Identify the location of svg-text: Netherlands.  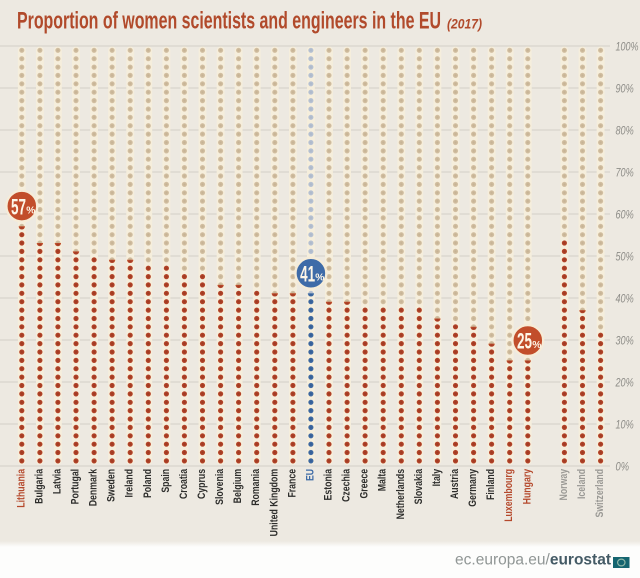
(401, 493).